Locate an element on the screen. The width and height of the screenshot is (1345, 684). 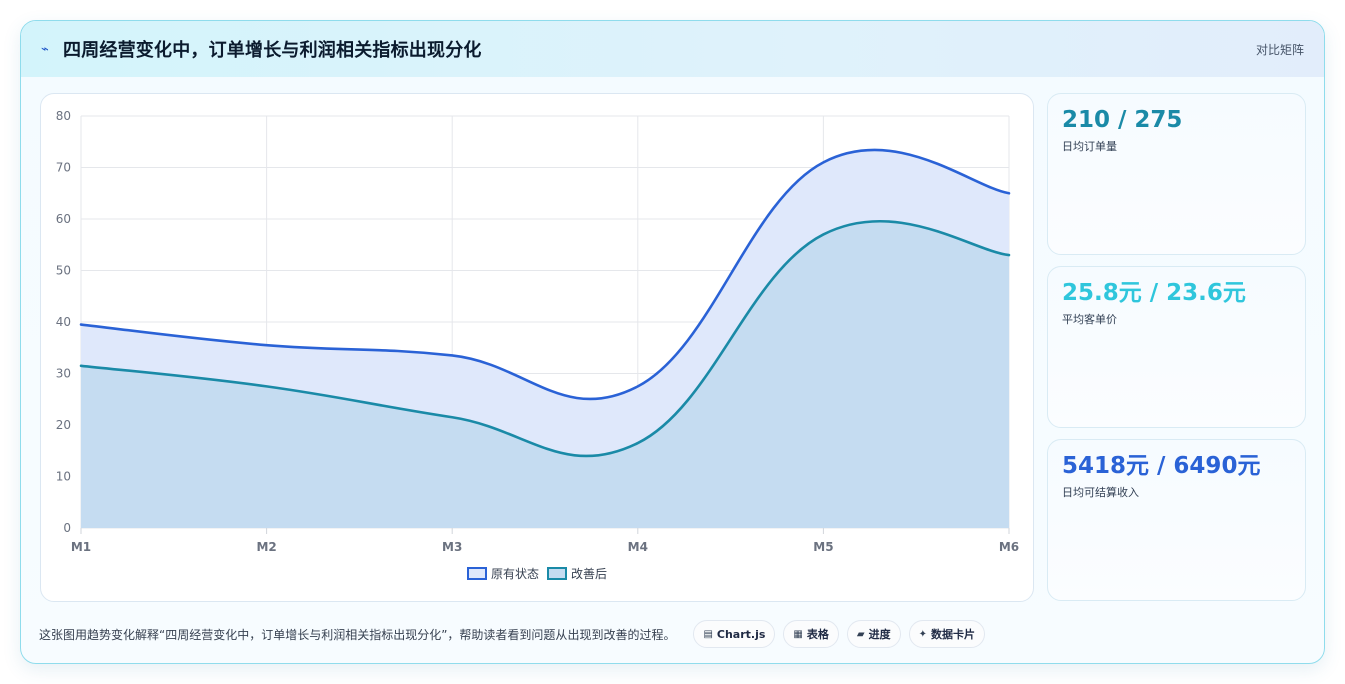
legend-label-improved: 改善后 is located at coordinates (589, 574).